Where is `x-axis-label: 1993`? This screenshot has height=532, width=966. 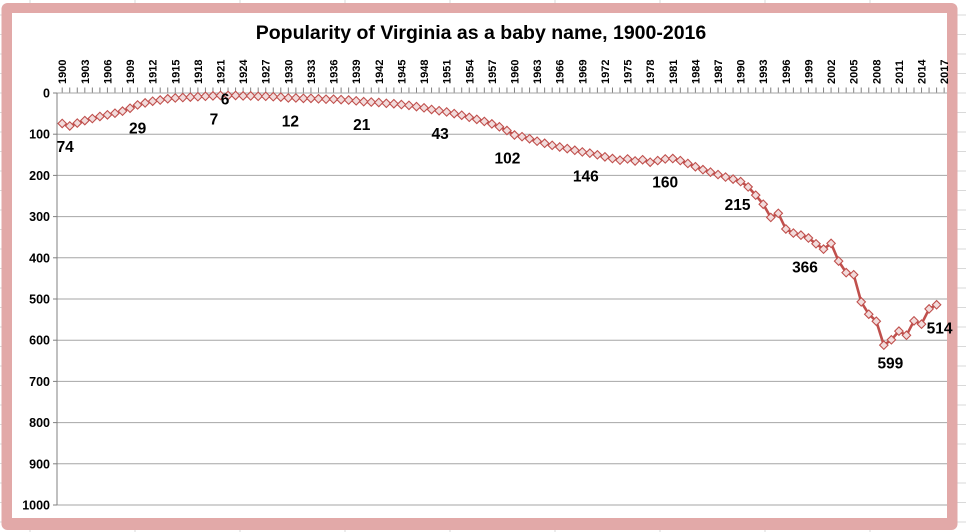 x-axis-label: 1993 is located at coordinates (764, 72).